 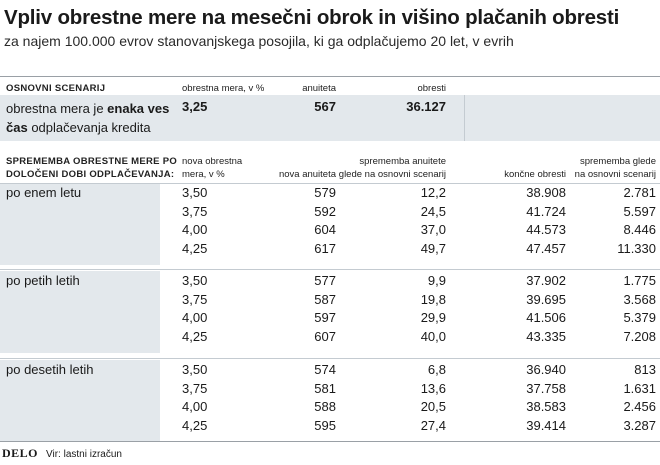 What do you see at coordinates (433, 317) in the screenshot?
I see `cell-annuity-change: 29,9` at bounding box center [433, 317].